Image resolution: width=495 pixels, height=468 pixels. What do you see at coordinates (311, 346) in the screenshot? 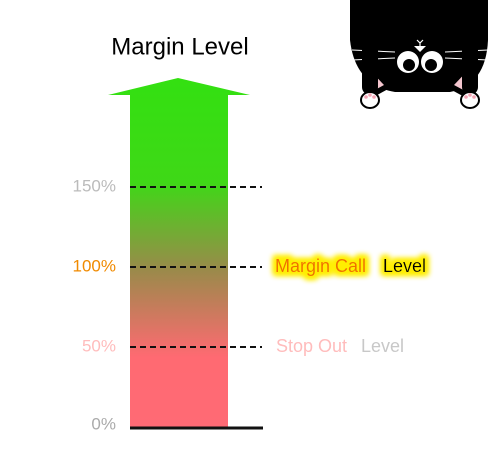
I see `stop-out-label: Stop Out` at bounding box center [311, 346].